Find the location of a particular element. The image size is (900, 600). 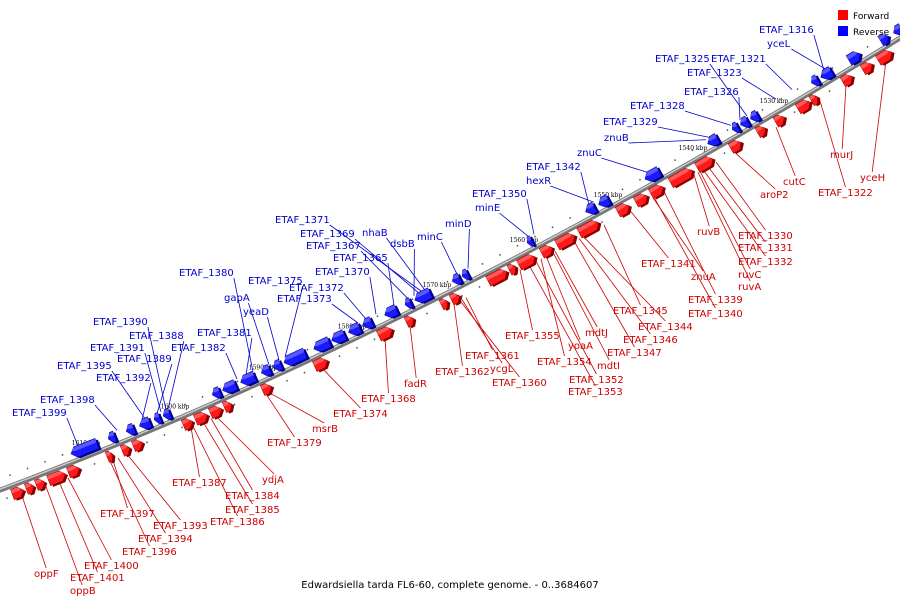

forward-gene-label: ETAF_1344 is located at coordinates (665, 327).